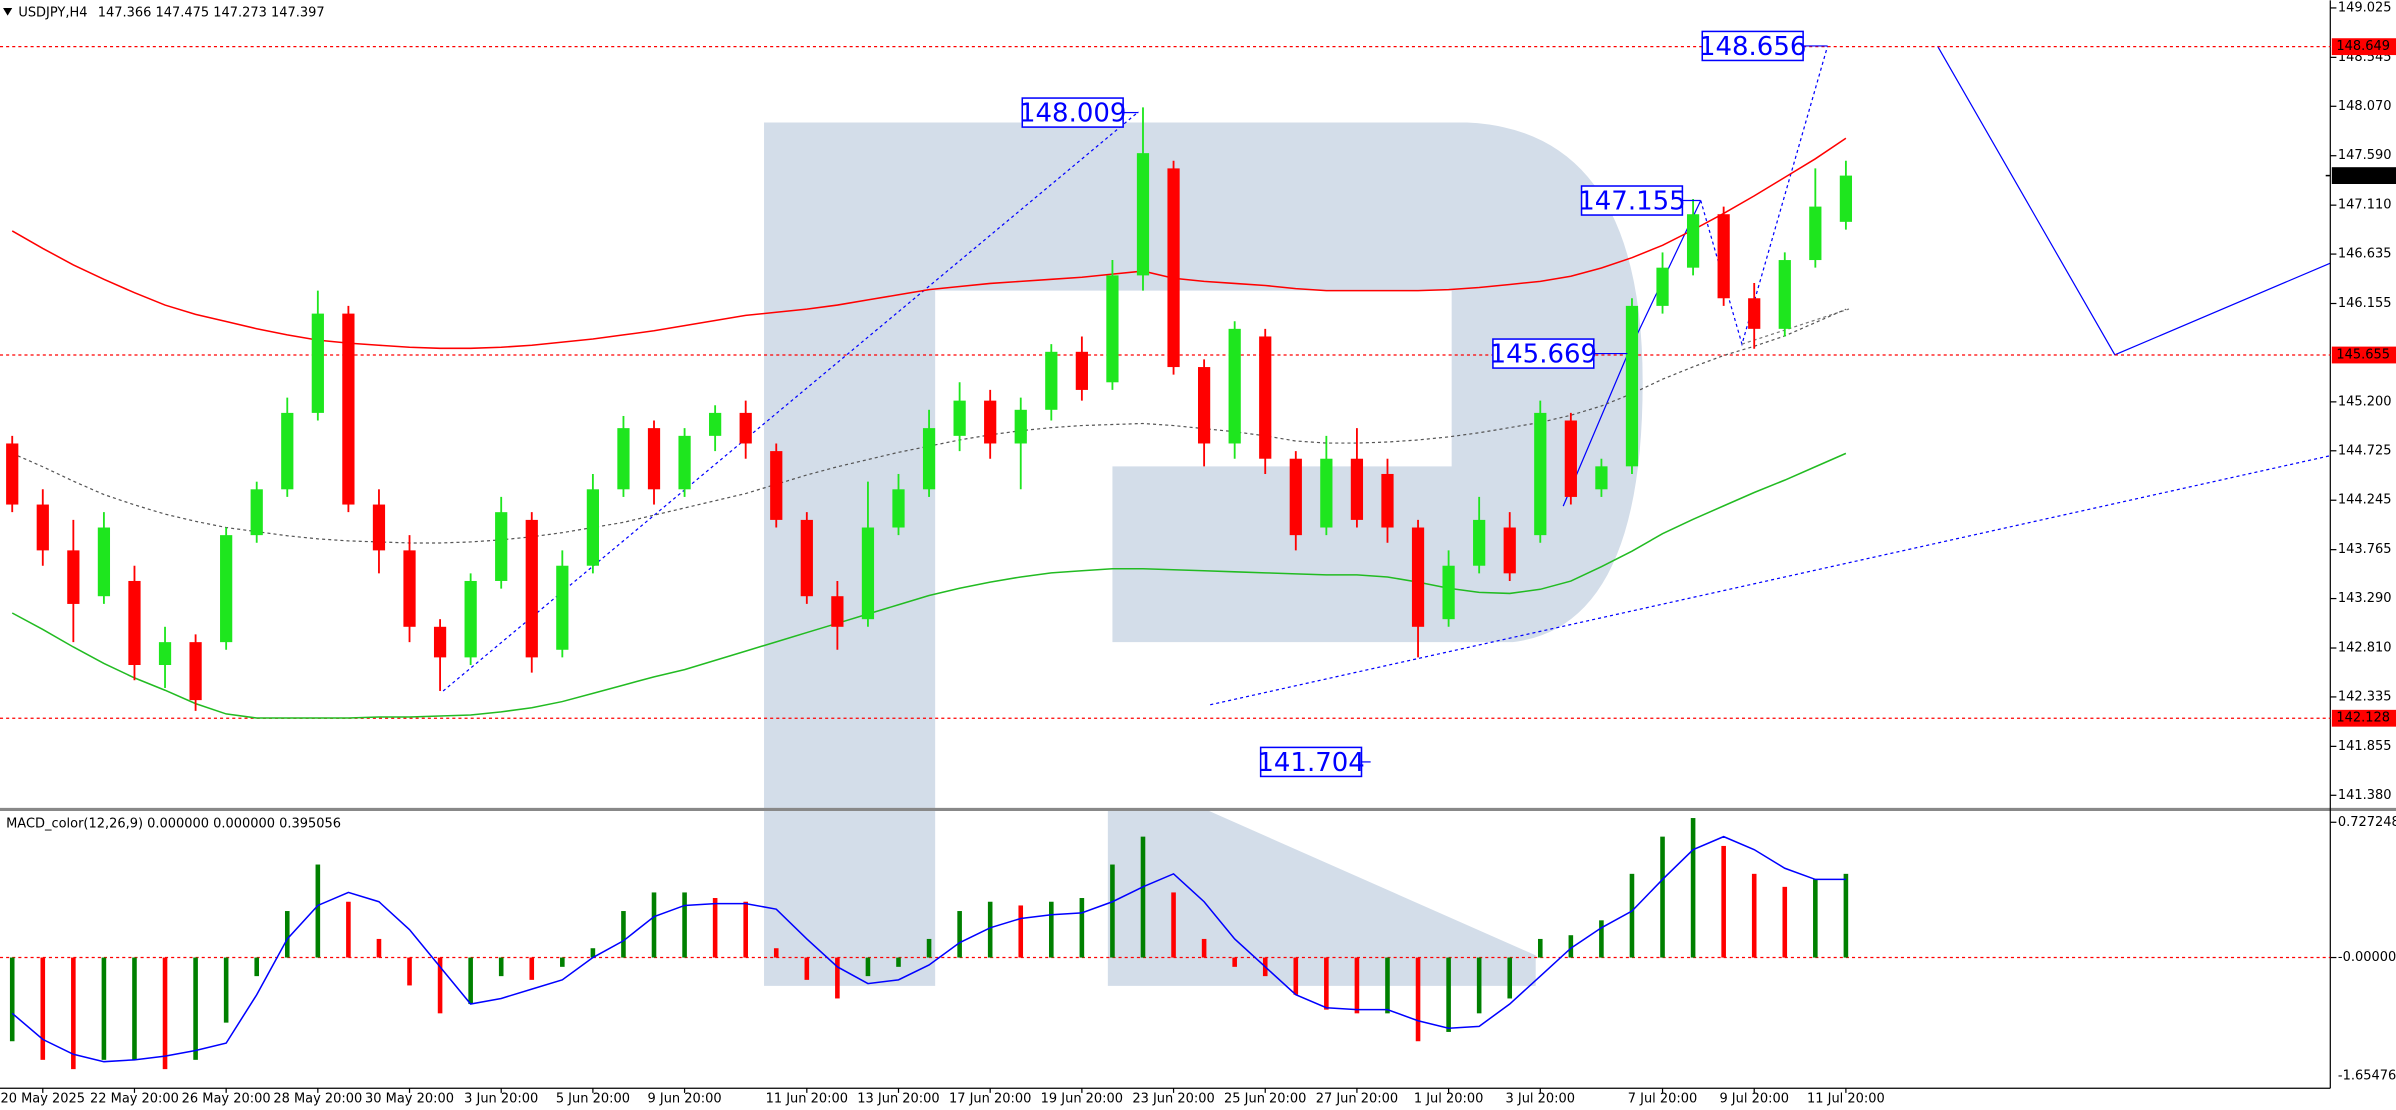 The image size is (2396, 1110). What do you see at coordinates (1795, 326) in the screenshot?
I see `channel-line` at bounding box center [1795, 326].